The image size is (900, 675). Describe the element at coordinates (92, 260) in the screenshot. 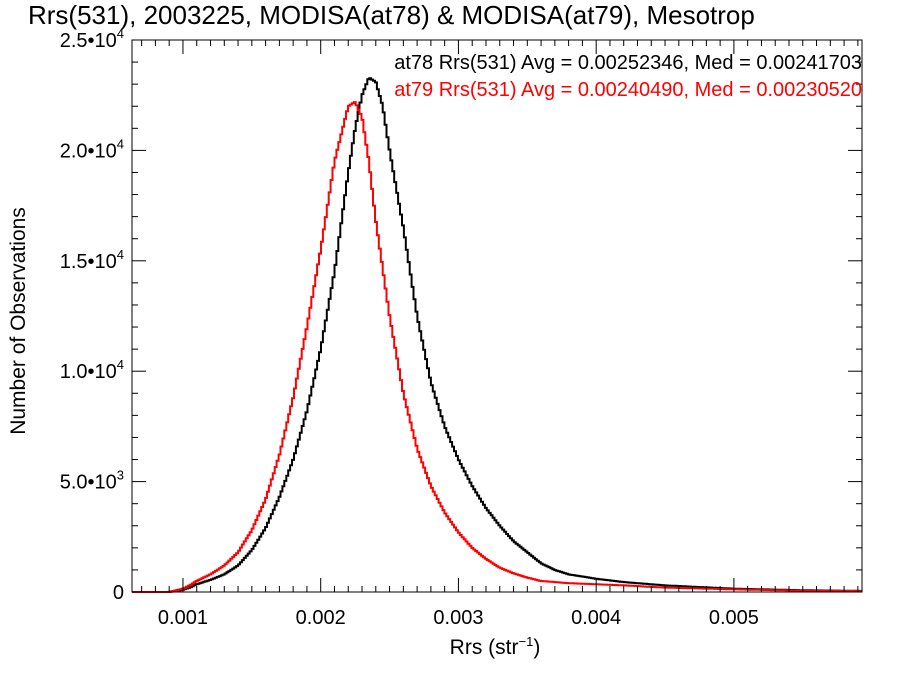

I see `y-tick-label: 1.5•104` at that location.